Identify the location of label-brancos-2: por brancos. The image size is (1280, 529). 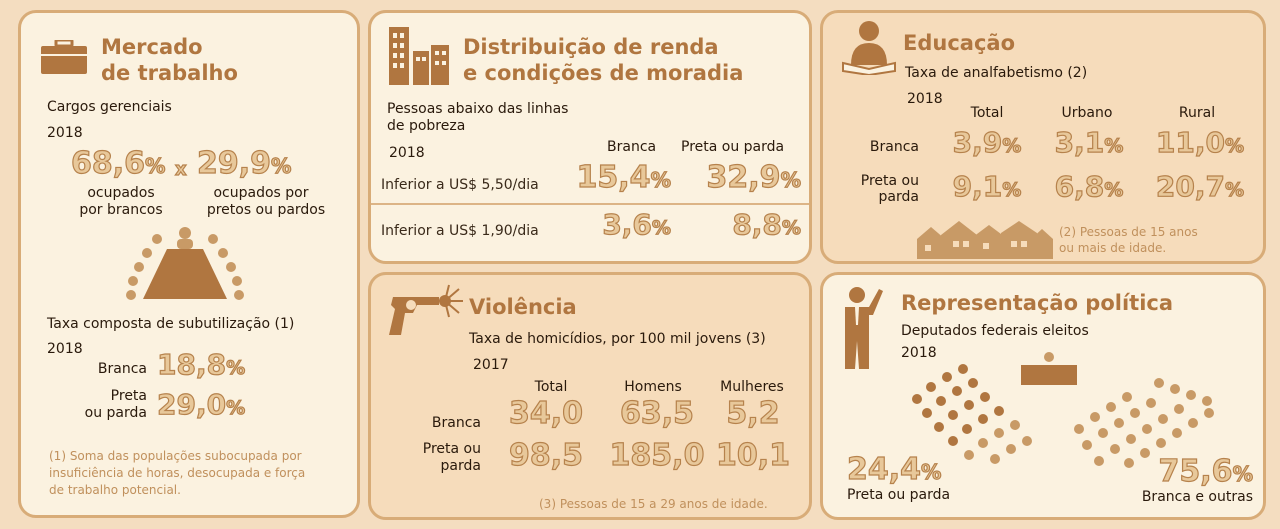
(121, 210).